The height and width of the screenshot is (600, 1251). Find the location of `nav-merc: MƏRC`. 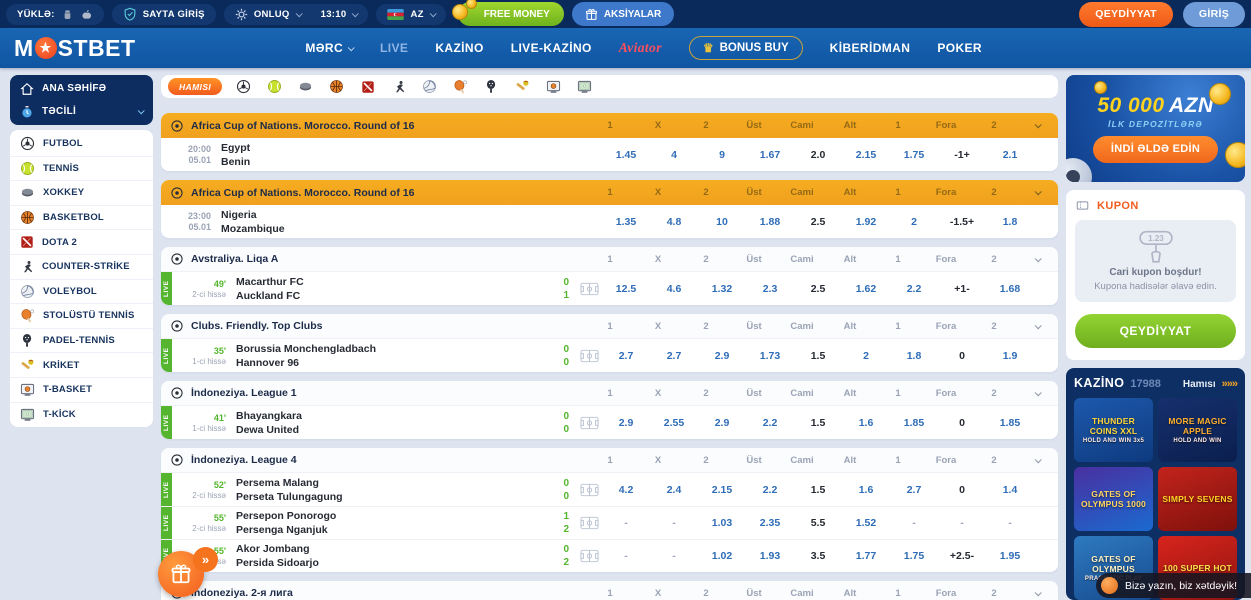

nav-merc: MƏRC is located at coordinates (330, 48).